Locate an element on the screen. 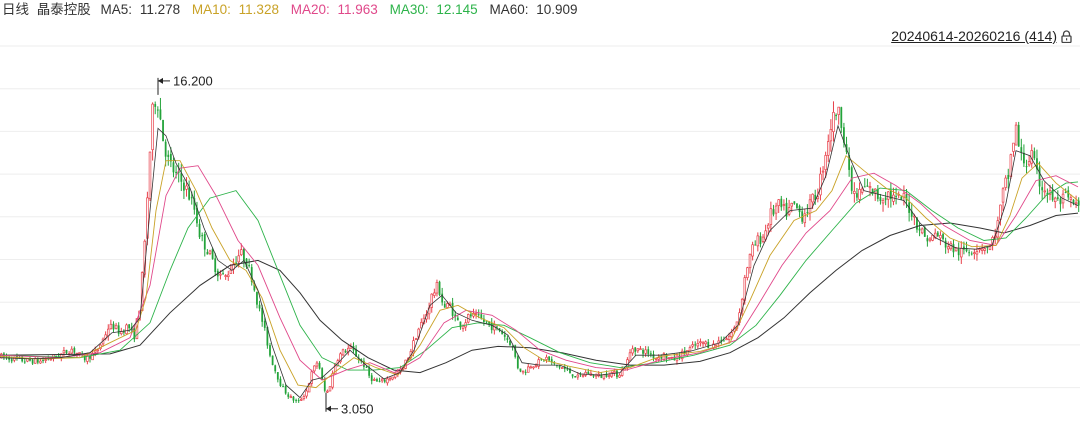 The height and width of the screenshot is (428, 1080). lock-icon is located at coordinates (1066, 36).